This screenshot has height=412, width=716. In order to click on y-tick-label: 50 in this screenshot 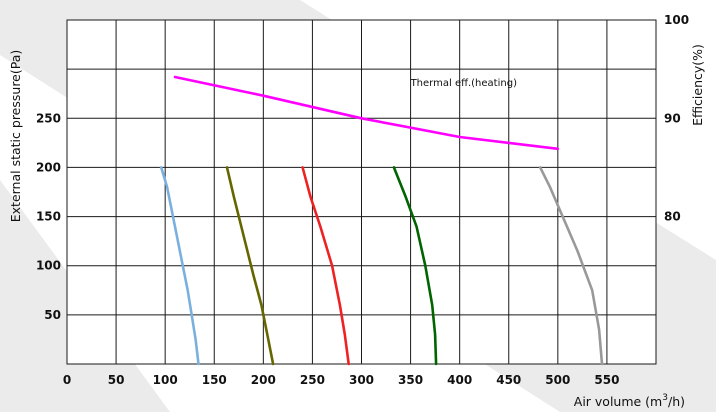, I will do `click(52, 315)`.